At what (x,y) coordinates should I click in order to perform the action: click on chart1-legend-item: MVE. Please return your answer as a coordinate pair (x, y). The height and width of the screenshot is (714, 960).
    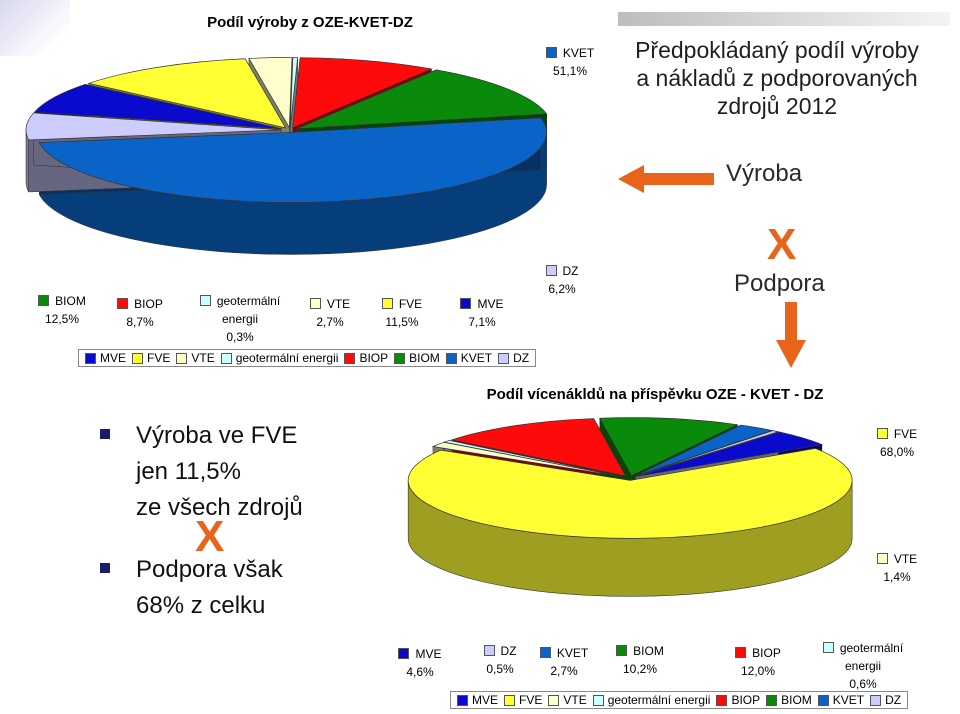
    Looking at the image, I should click on (105, 358).